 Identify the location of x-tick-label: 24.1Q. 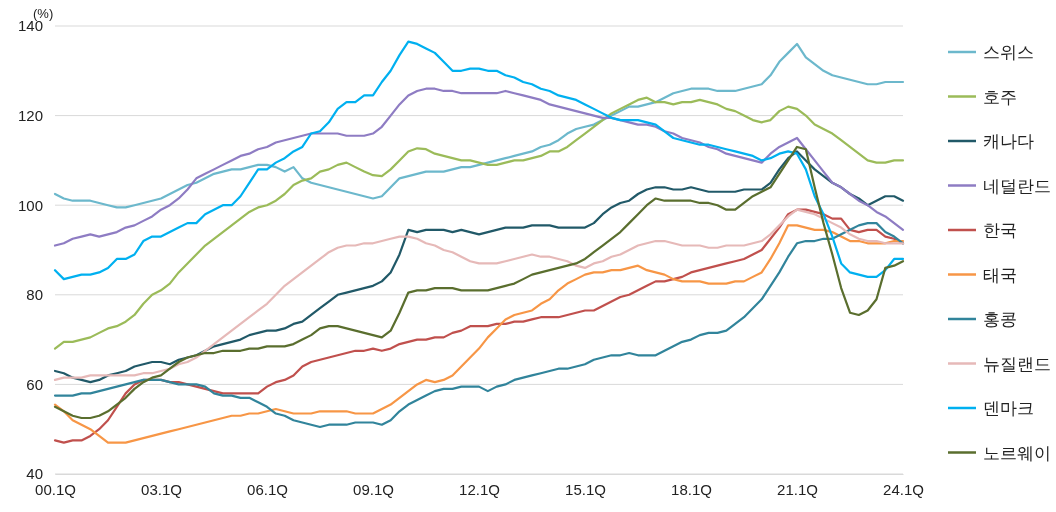
(903, 489).